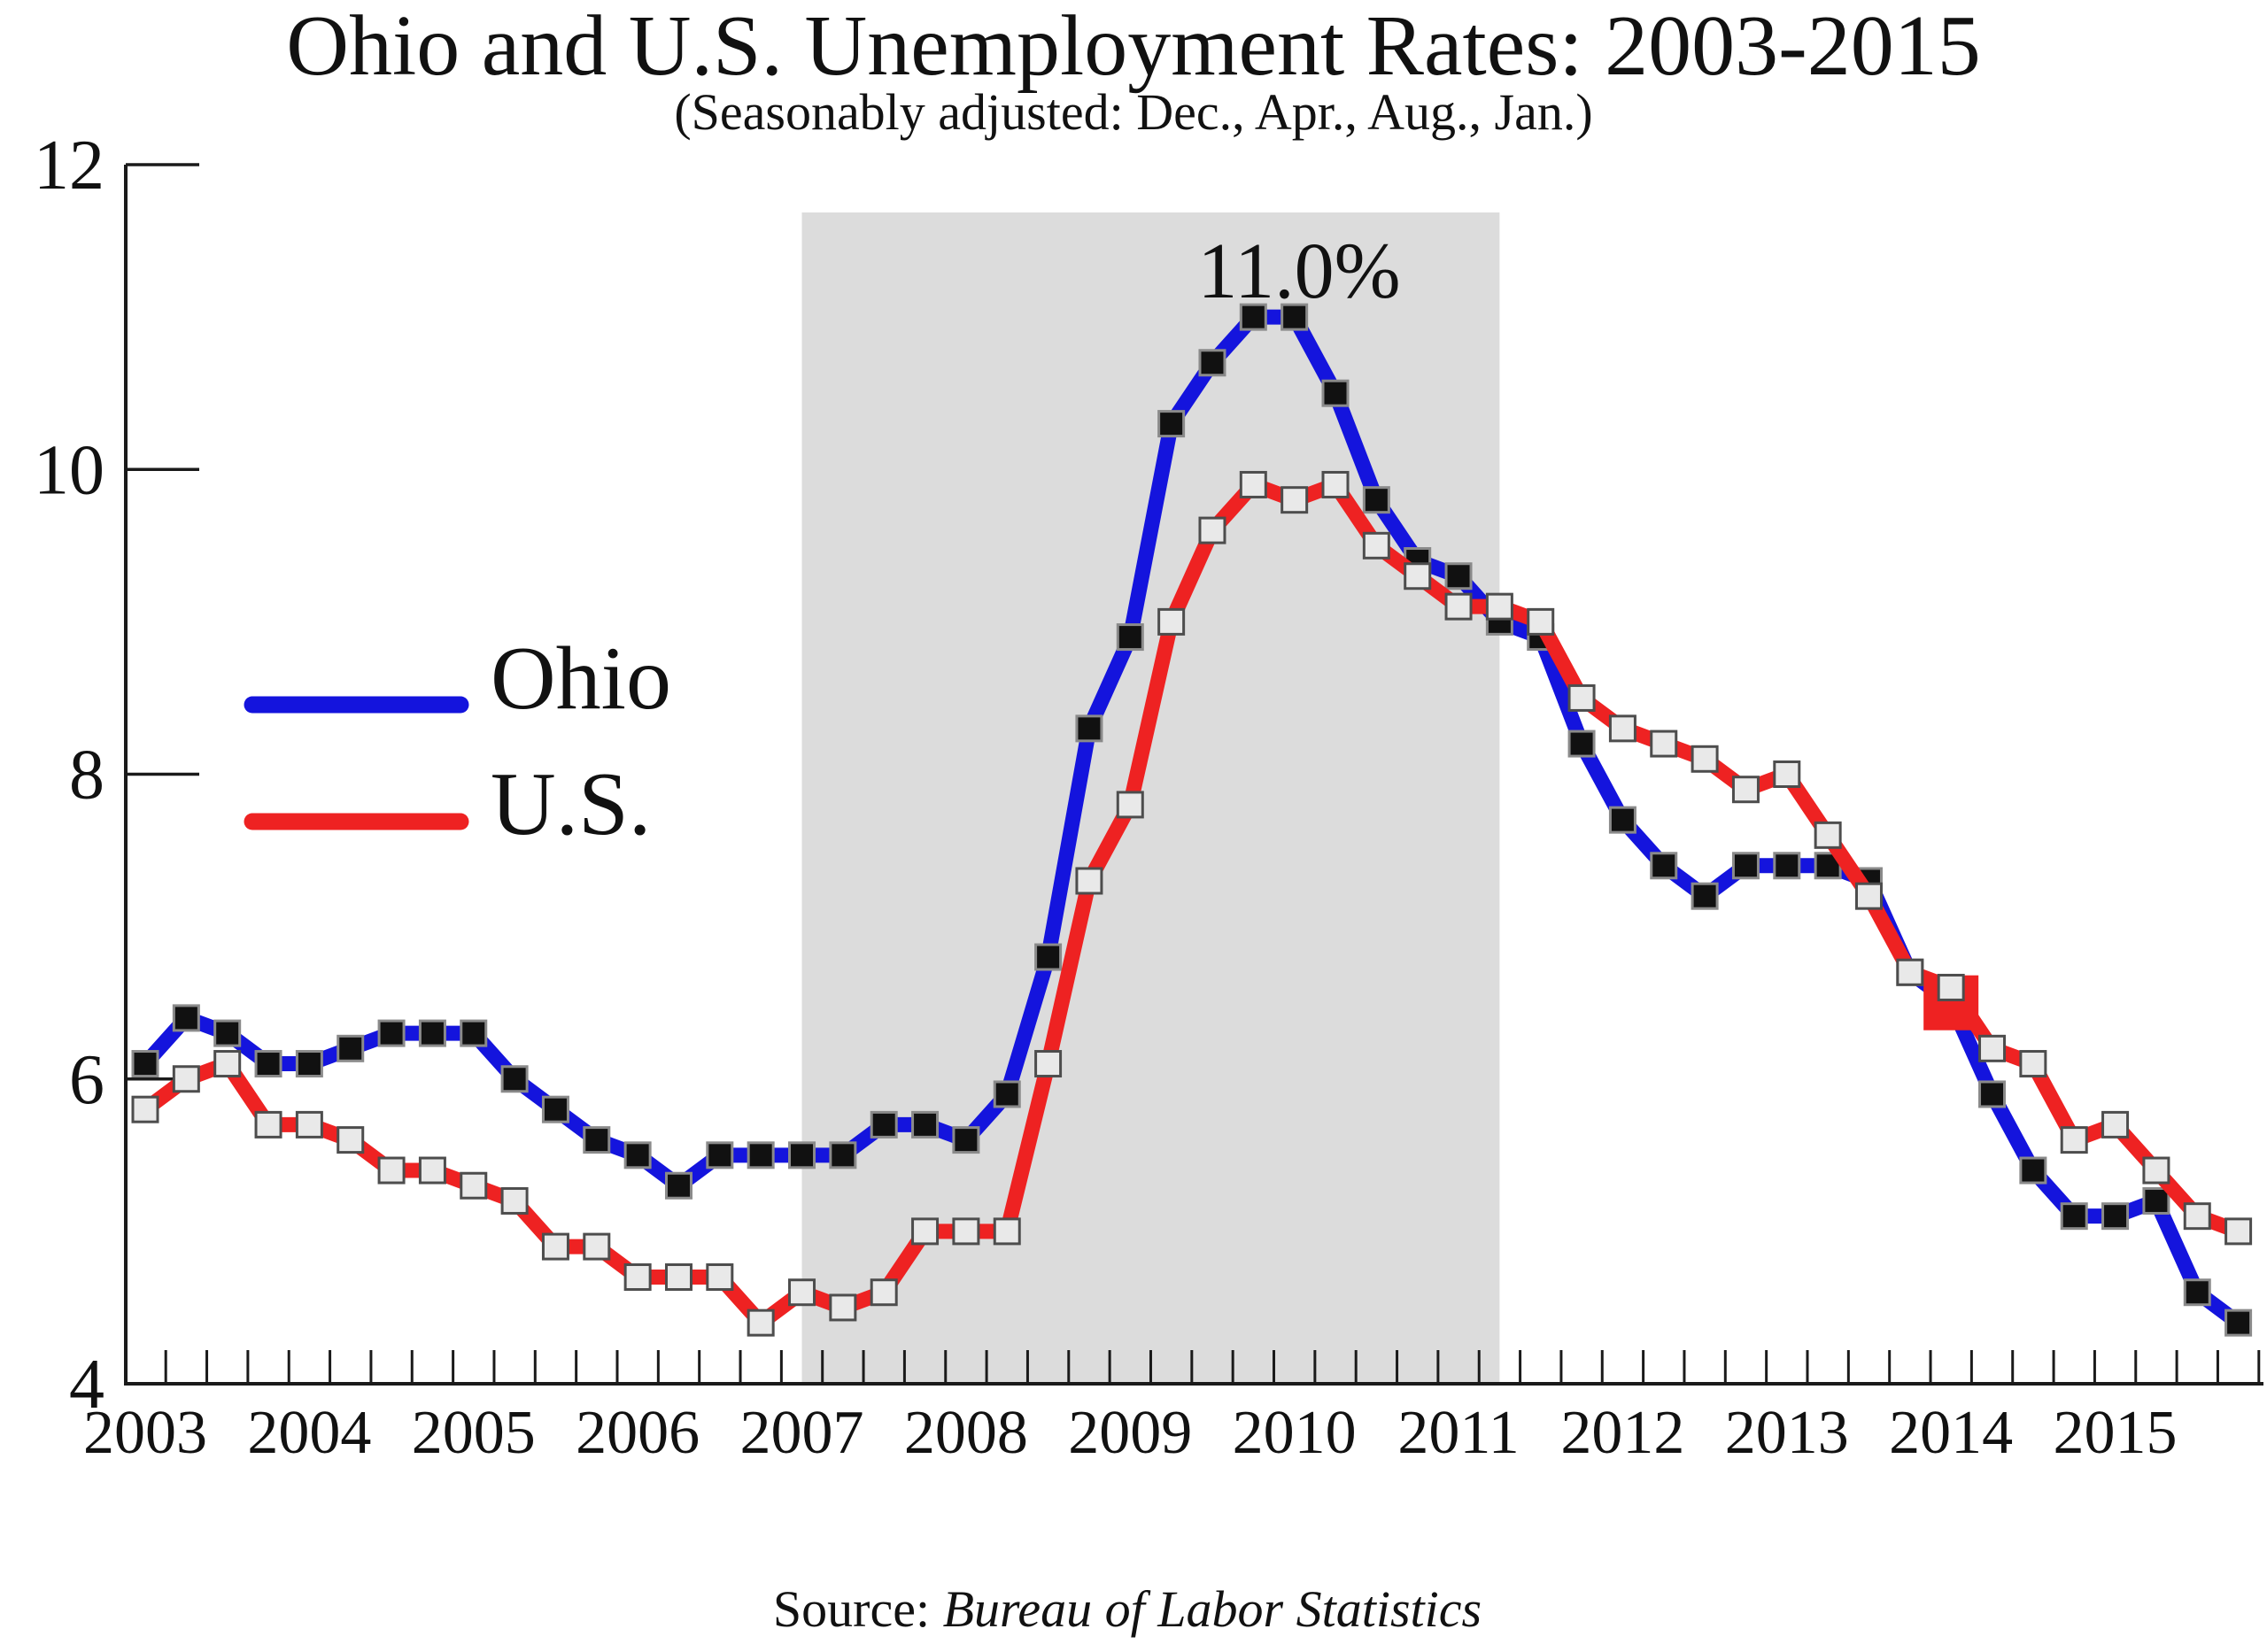 Image resolution: width=2267 pixels, height=1652 pixels. Describe the element at coordinates (966, 1433) in the screenshot. I see `x-year-label: 2008` at that location.